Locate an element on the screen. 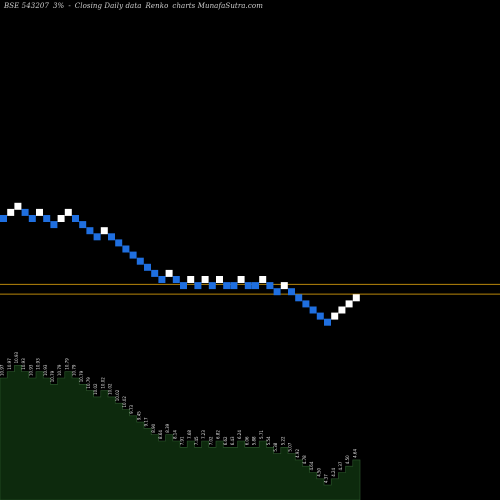 The width and height of the screenshot is (500, 500). price-label: 8.14 is located at coordinates (174, 434).